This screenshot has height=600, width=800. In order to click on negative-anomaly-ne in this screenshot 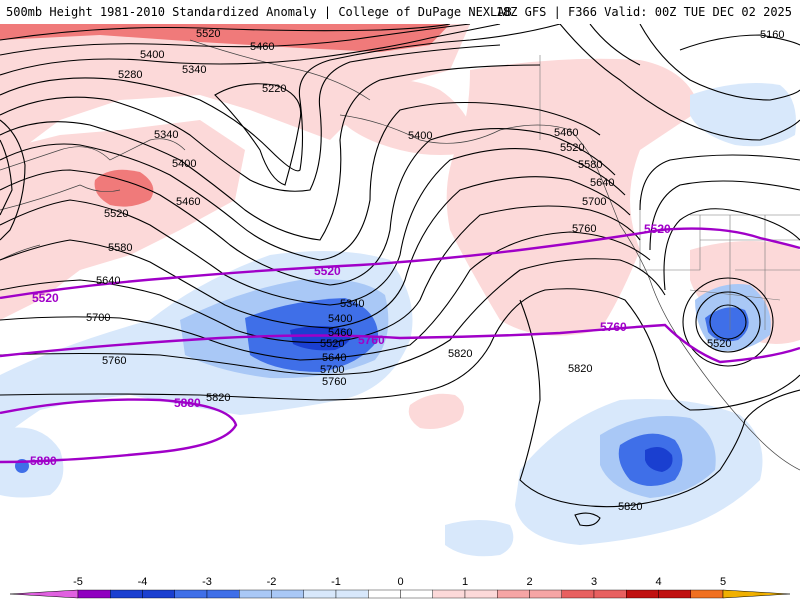, I will do `click(743, 114)`.